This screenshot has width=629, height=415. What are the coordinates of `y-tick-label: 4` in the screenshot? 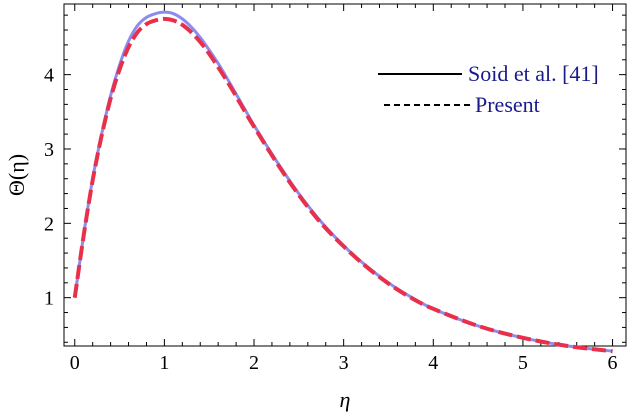 It's located at (49, 76).